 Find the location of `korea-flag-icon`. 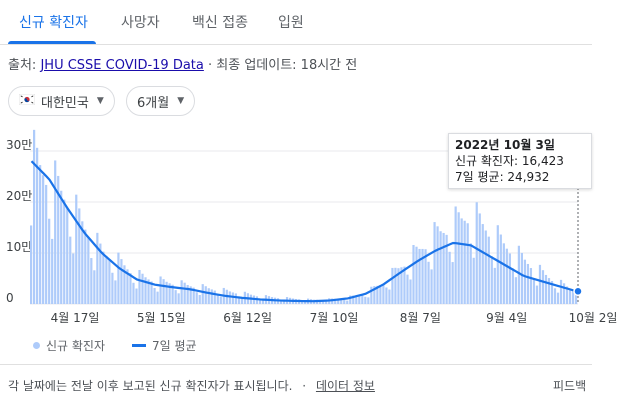

korea-flag-icon is located at coordinates (27, 101).